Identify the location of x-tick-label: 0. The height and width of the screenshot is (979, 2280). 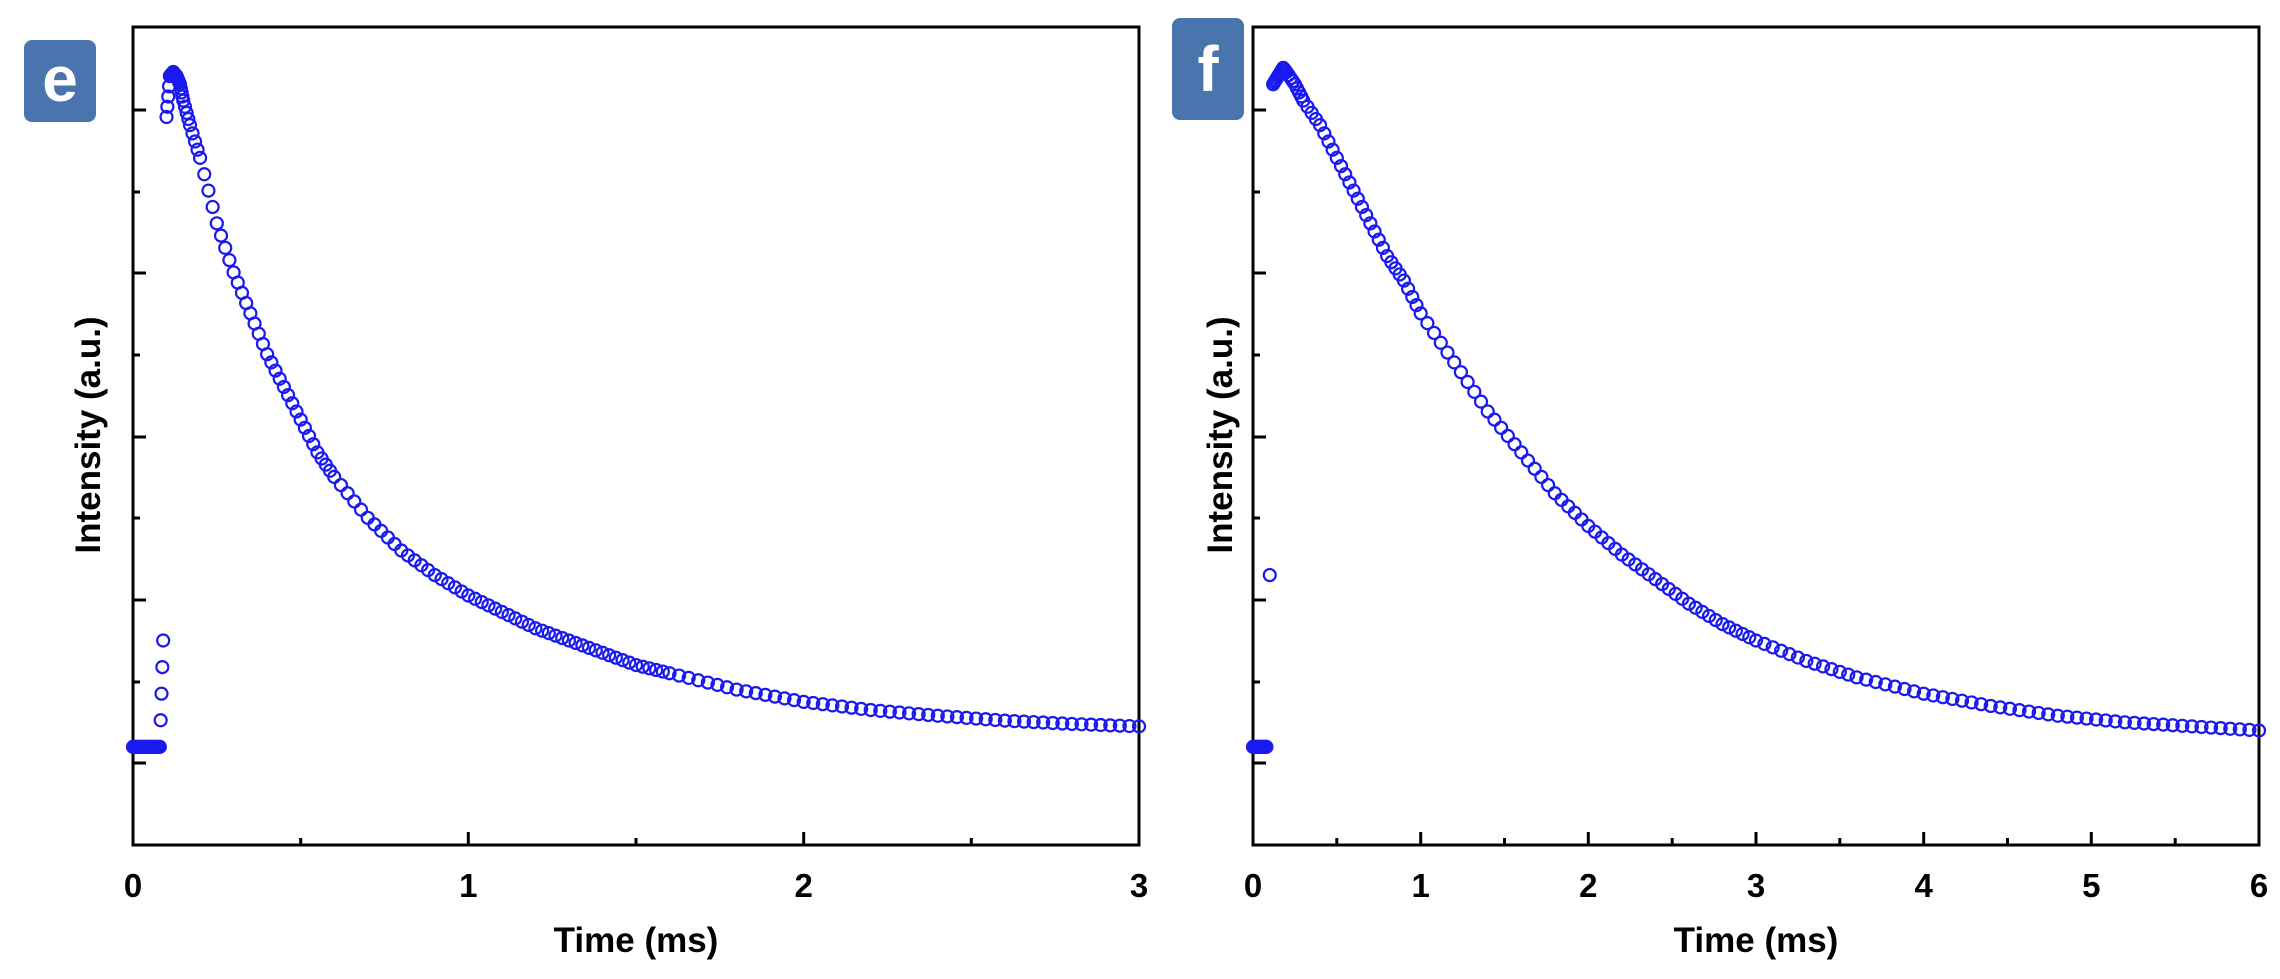
(1253, 885).